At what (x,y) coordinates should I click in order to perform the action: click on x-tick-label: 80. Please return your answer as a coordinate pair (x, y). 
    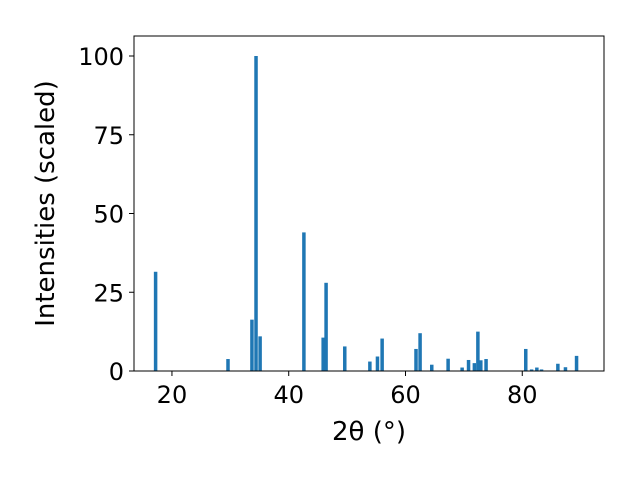
    Looking at the image, I should click on (522, 395).